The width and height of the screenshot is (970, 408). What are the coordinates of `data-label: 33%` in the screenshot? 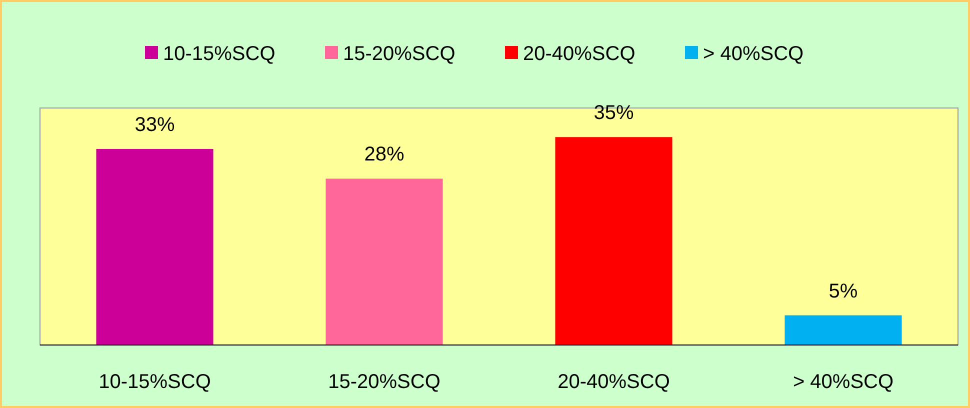 It's located at (154, 125).